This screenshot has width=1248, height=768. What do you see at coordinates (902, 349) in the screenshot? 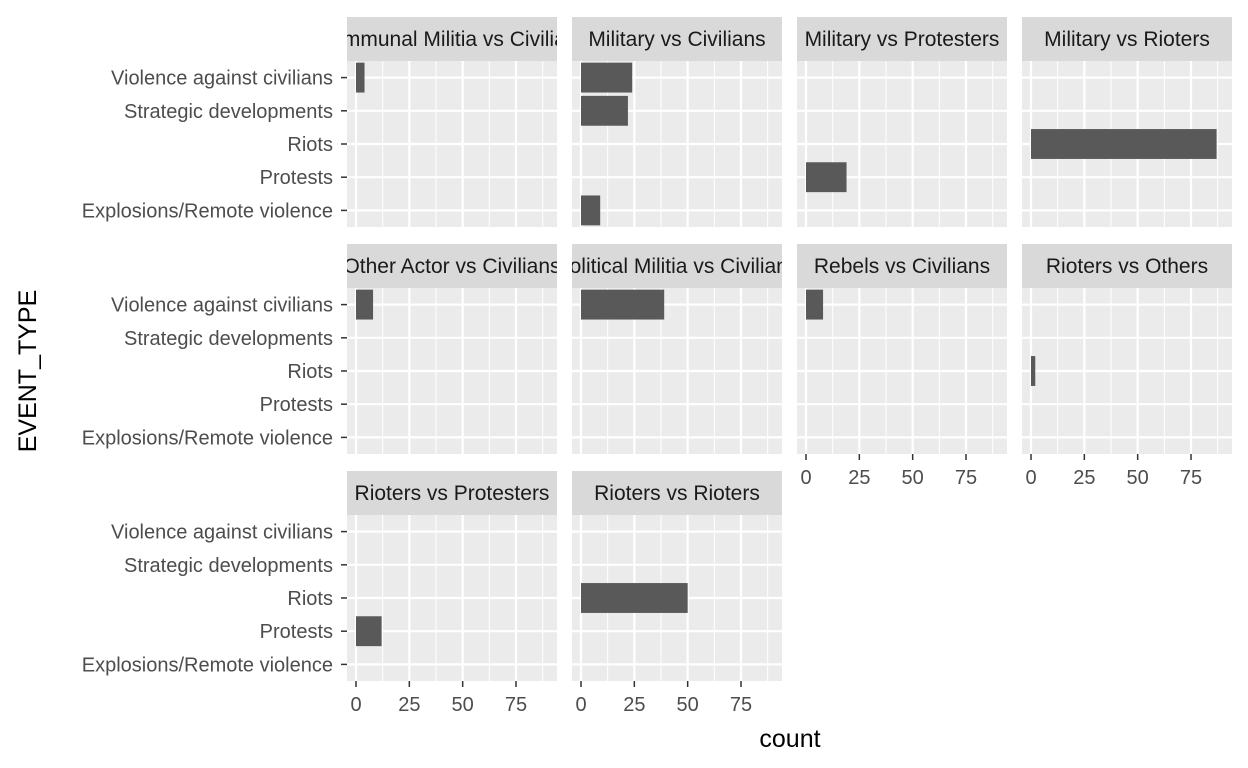
I see `facet-panel: Rebels vs Civilians` at bounding box center [902, 349].